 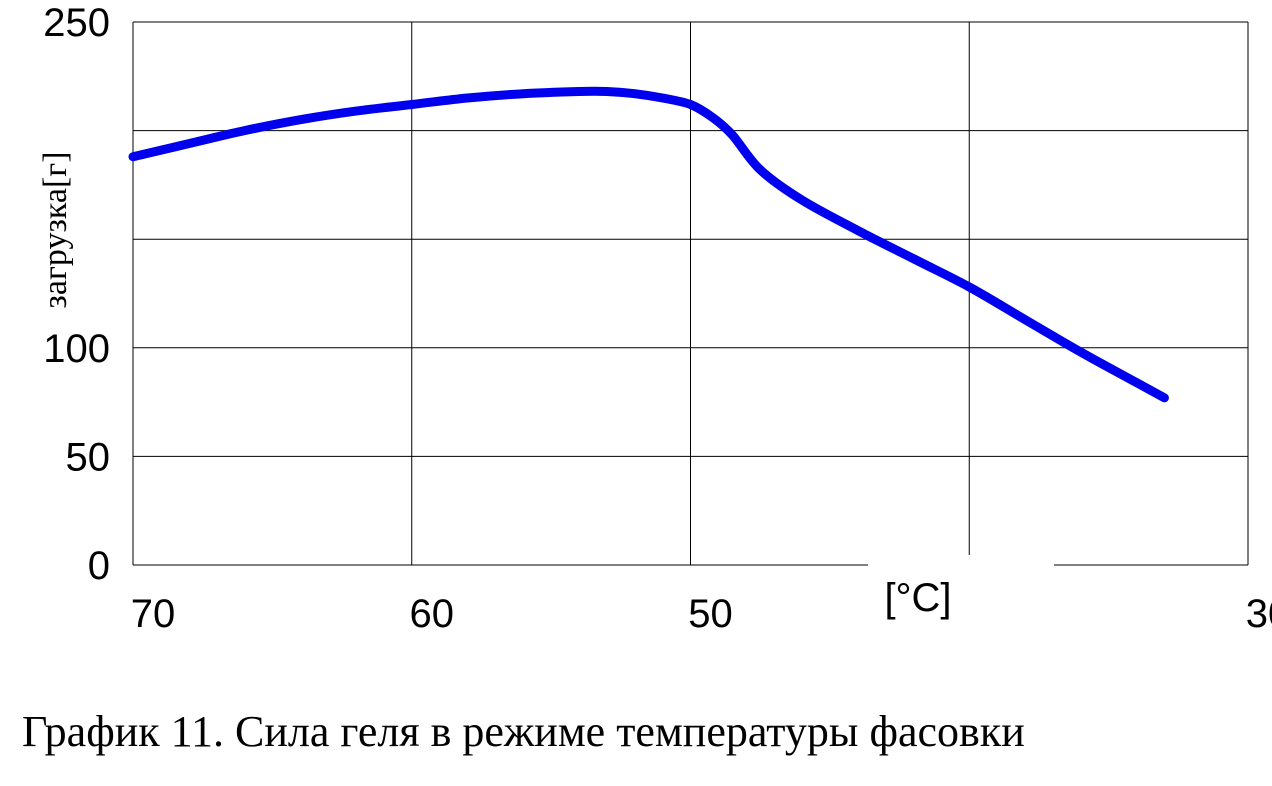 I want to click on y-axis-ticks: 250 100 50 0, so click(x=76, y=294).